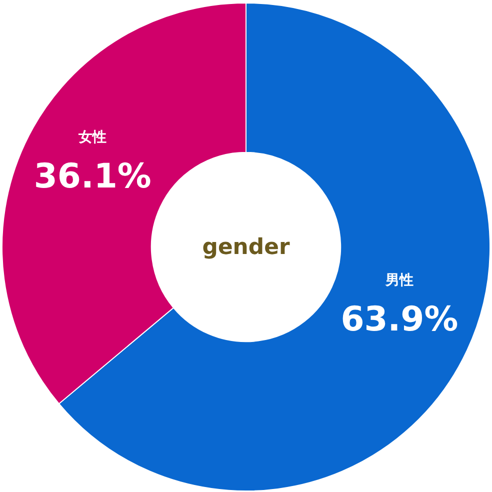 Image resolution: width=492 pixels, height=492 pixels. What do you see at coordinates (93, 176) in the screenshot?
I see `data-label: 36.1%` at bounding box center [93, 176].